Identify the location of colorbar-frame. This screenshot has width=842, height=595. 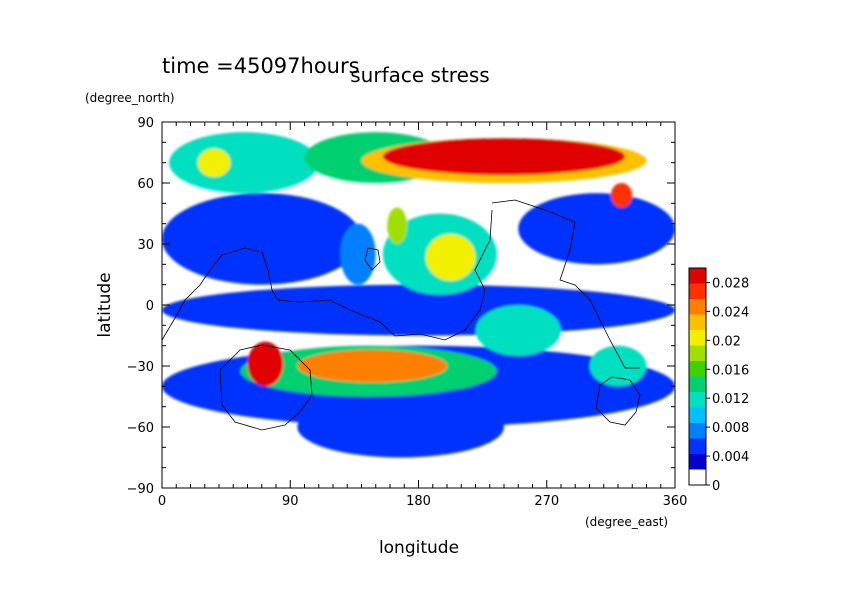
(697, 376).